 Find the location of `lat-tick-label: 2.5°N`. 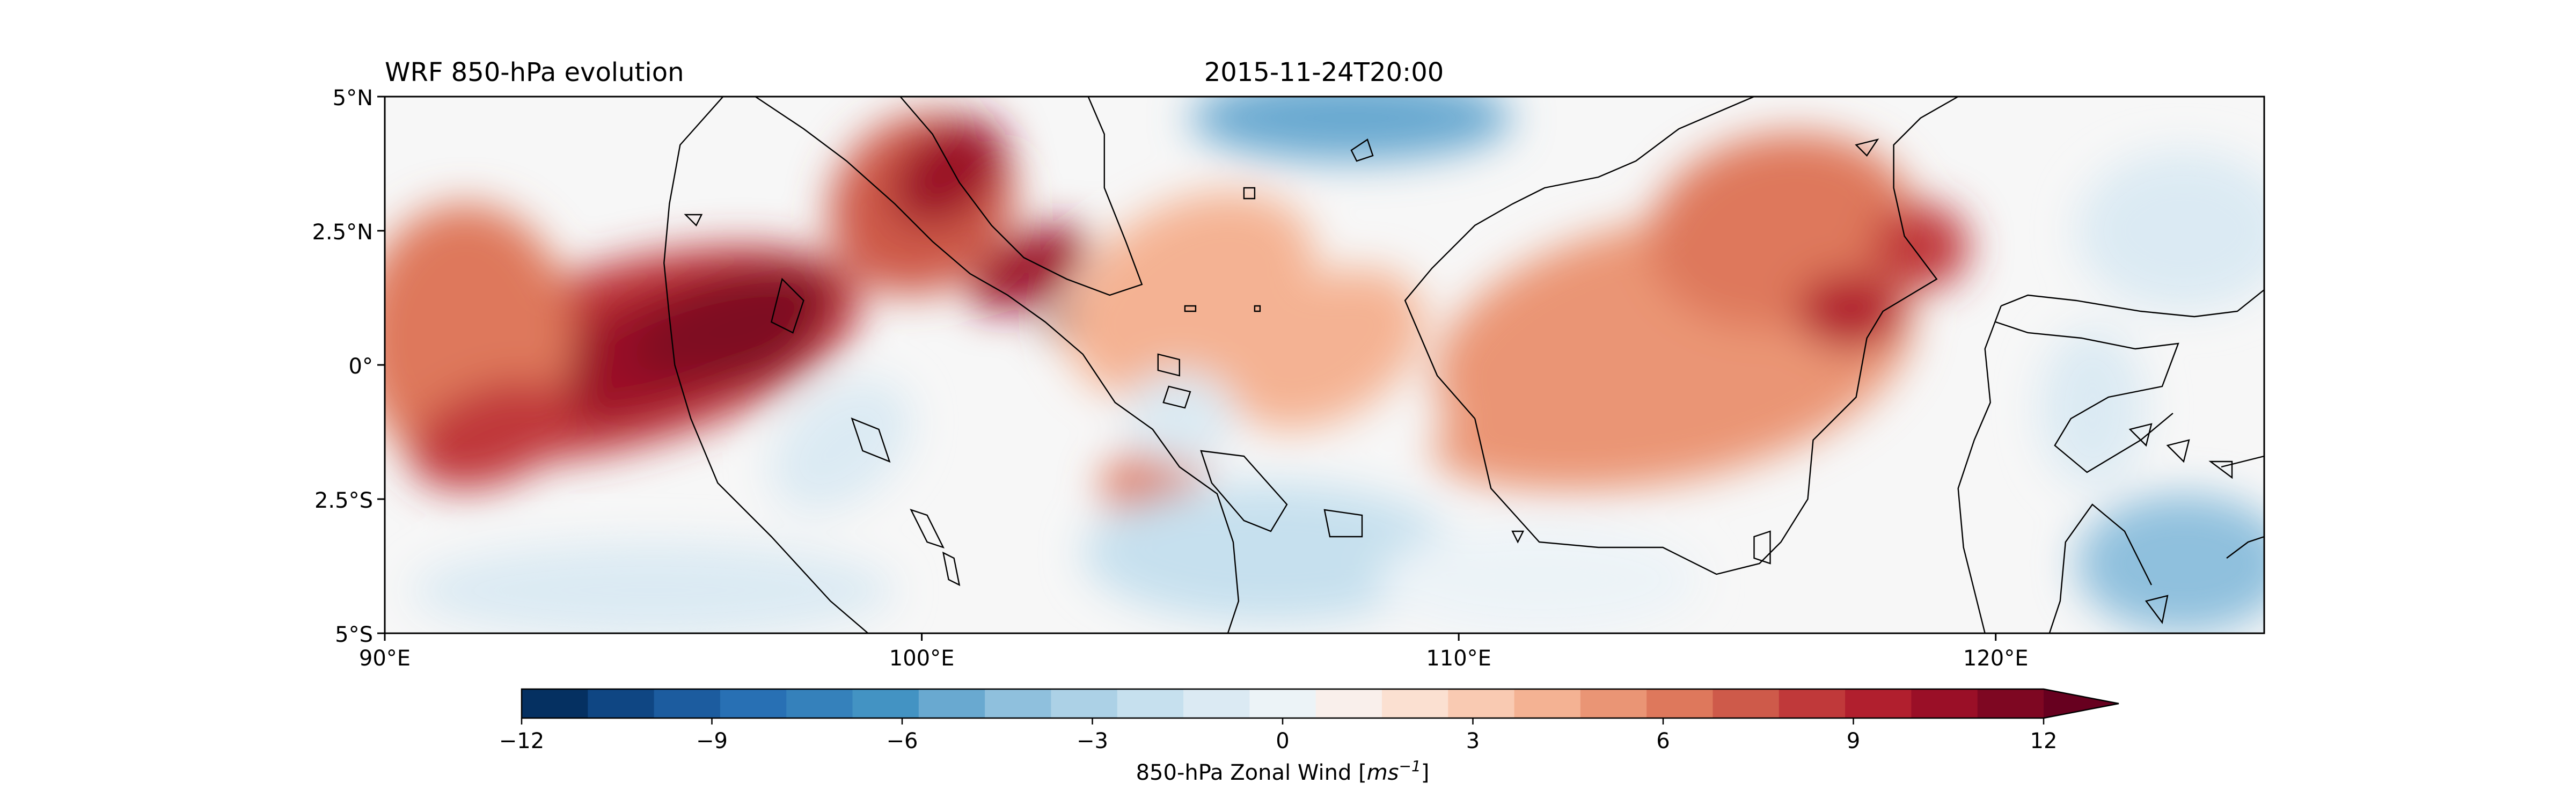

lat-tick-label: 2.5°N is located at coordinates (342, 232).